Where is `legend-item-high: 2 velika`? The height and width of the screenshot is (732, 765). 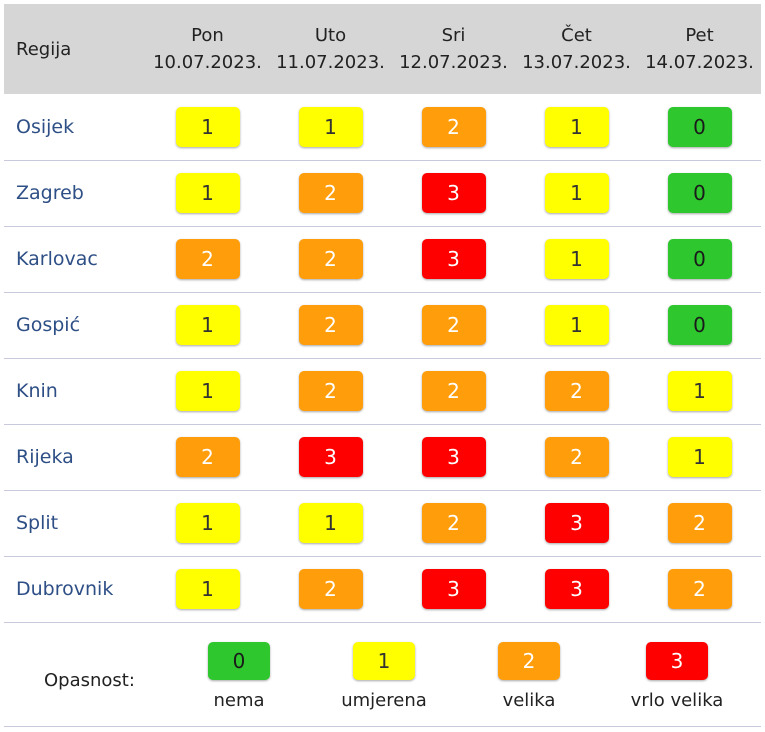
legend-item-high: 2 velika is located at coordinates (529, 676).